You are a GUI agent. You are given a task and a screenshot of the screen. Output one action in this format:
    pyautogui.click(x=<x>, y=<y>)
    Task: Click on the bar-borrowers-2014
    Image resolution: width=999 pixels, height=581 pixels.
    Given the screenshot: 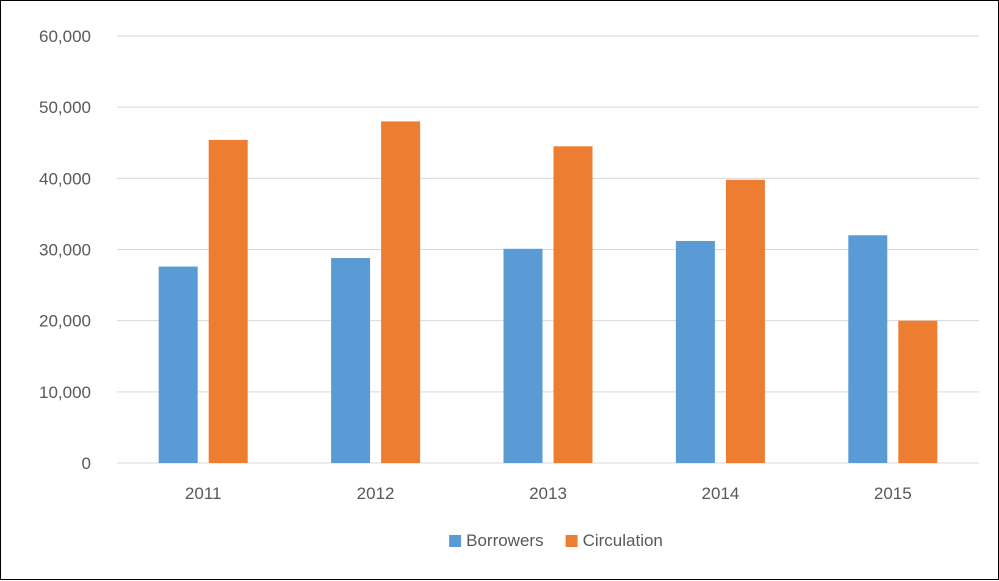 What is the action you would take?
    pyautogui.click(x=695, y=351)
    